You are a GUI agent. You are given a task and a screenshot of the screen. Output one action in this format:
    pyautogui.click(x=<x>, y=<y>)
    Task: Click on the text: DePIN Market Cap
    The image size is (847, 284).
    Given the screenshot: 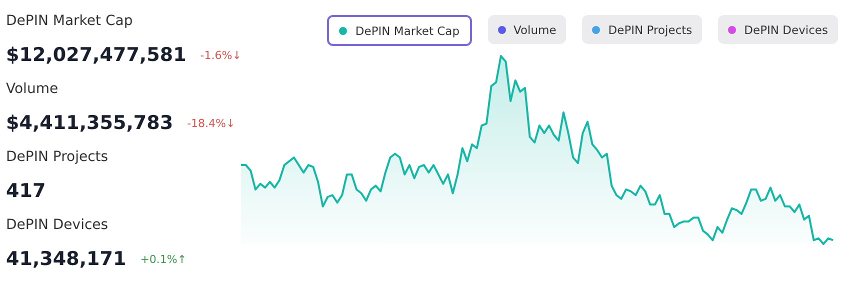 What is the action you would take?
    pyautogui.click(x=70, y=21)
    